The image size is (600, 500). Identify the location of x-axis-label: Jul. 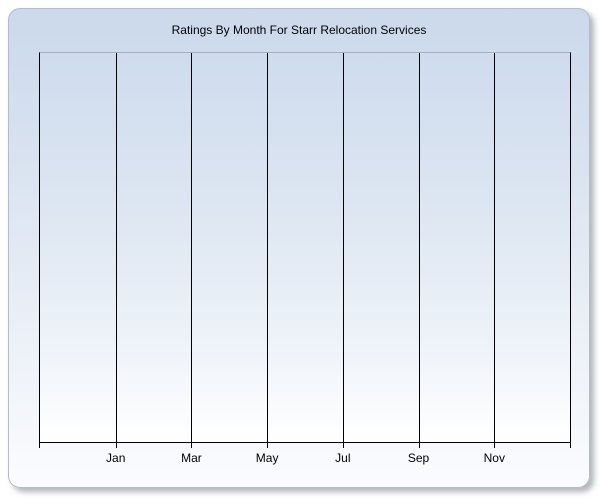
(343, 458).